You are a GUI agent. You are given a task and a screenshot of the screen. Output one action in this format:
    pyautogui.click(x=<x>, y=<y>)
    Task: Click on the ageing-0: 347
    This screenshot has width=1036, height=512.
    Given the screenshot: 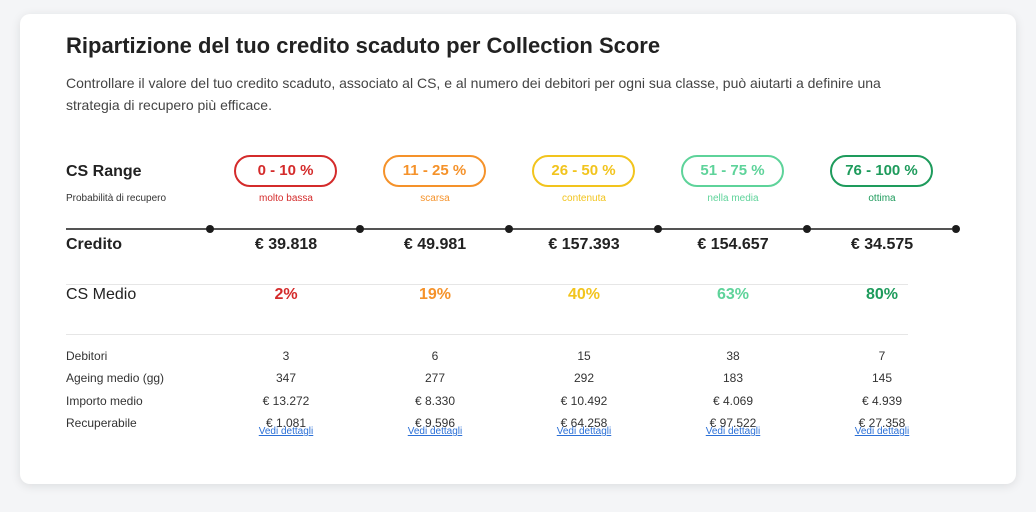 What is the action you would take?
    pyautogui.click(x=286, y=378)
    